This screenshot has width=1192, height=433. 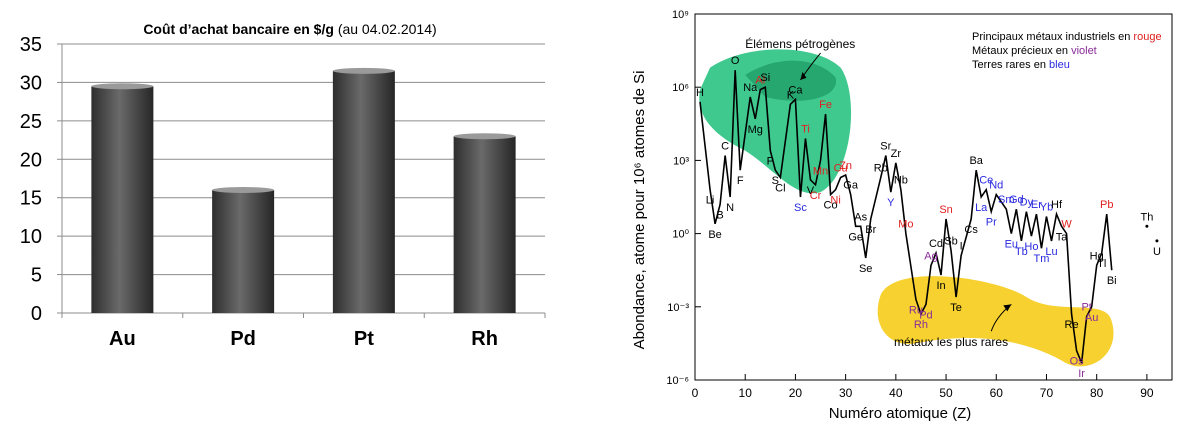 I want to click on x-tick-label: 20, so click(x=796, y=393).